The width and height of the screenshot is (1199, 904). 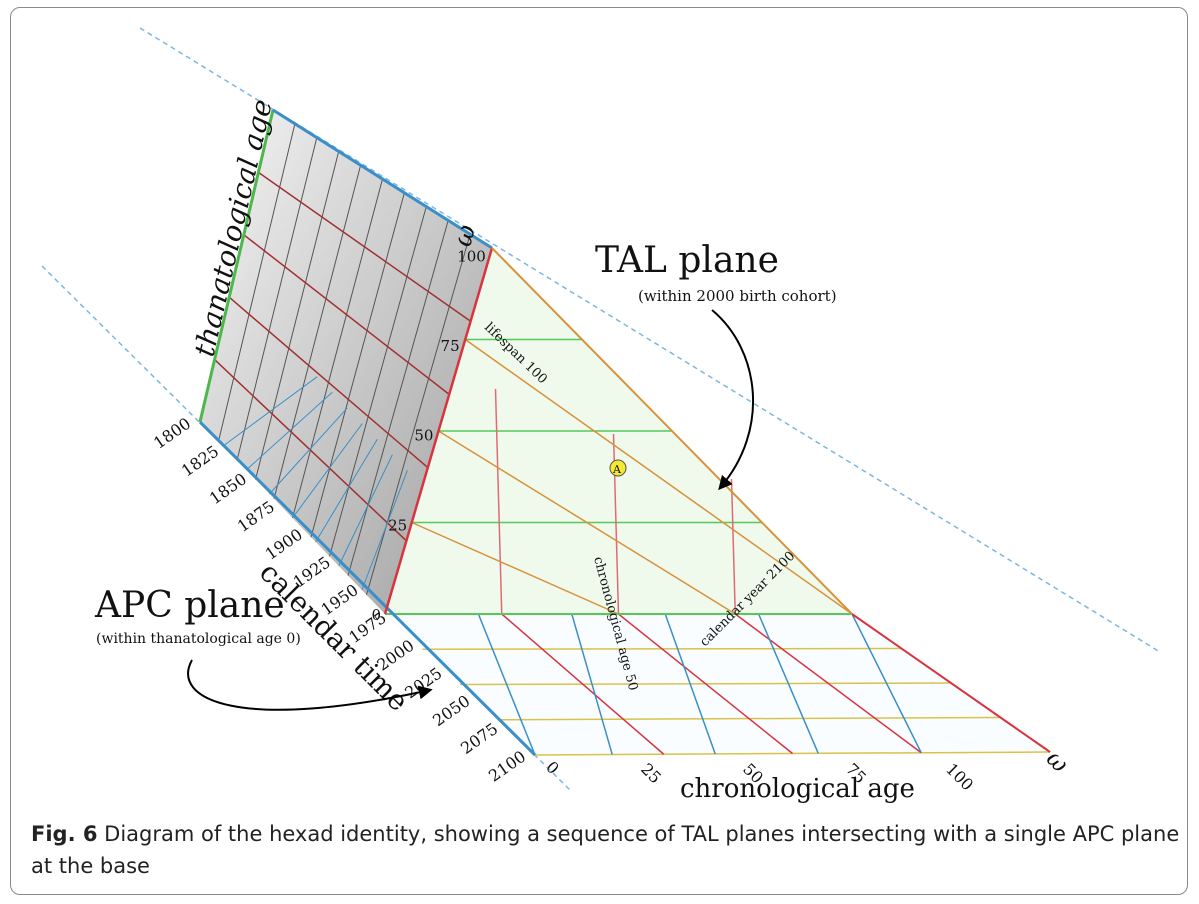 What do you see at coordinates (376, 615) in the screenshot?
I see `thanatological-tick-label: 0` at bounding box center [376, 615].